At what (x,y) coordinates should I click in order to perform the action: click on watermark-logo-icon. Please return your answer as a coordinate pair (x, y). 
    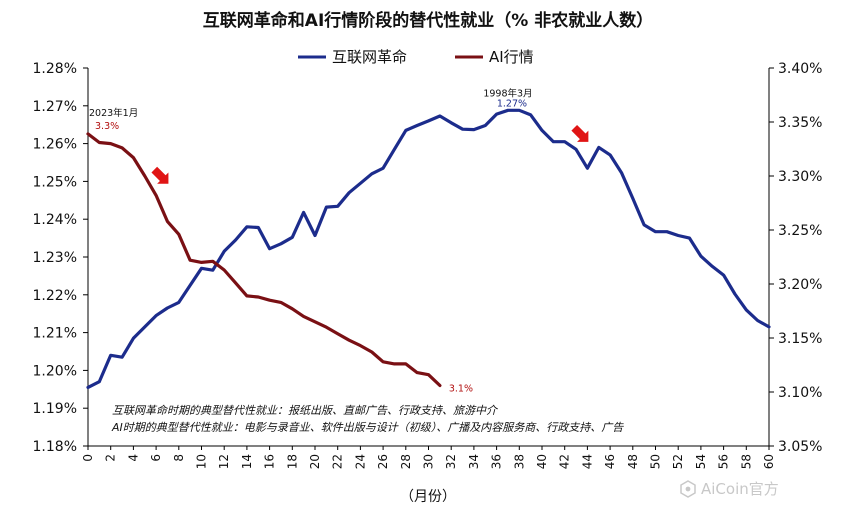
    Looking at the image, I should click on (688, 489).